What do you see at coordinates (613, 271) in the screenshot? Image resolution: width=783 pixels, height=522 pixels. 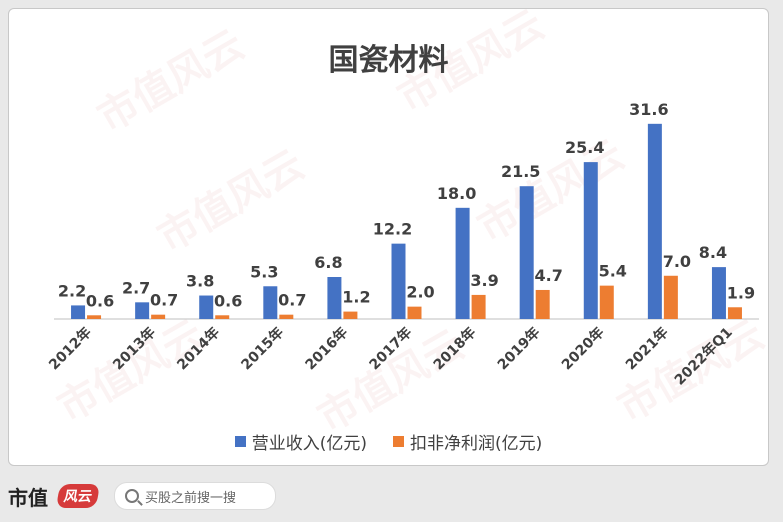 I see `data-label-profit: 5.4` at bounding box center [613, 271].